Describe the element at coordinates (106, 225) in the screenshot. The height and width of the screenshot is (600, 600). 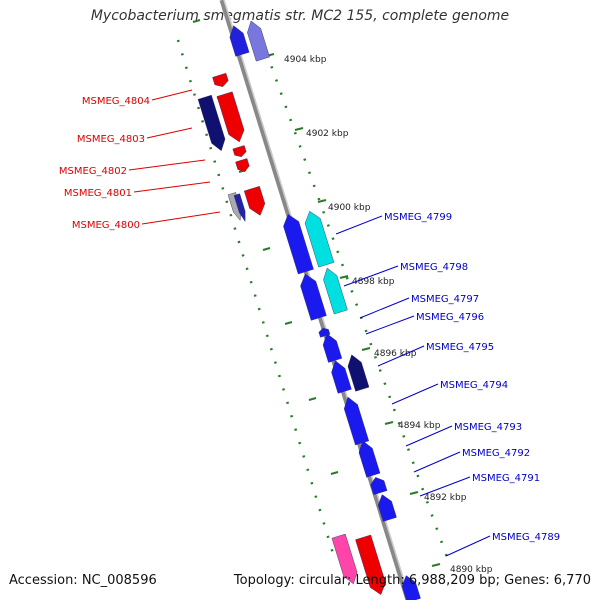
I see `gene-label-forward: MSMEG_4800` at that location.